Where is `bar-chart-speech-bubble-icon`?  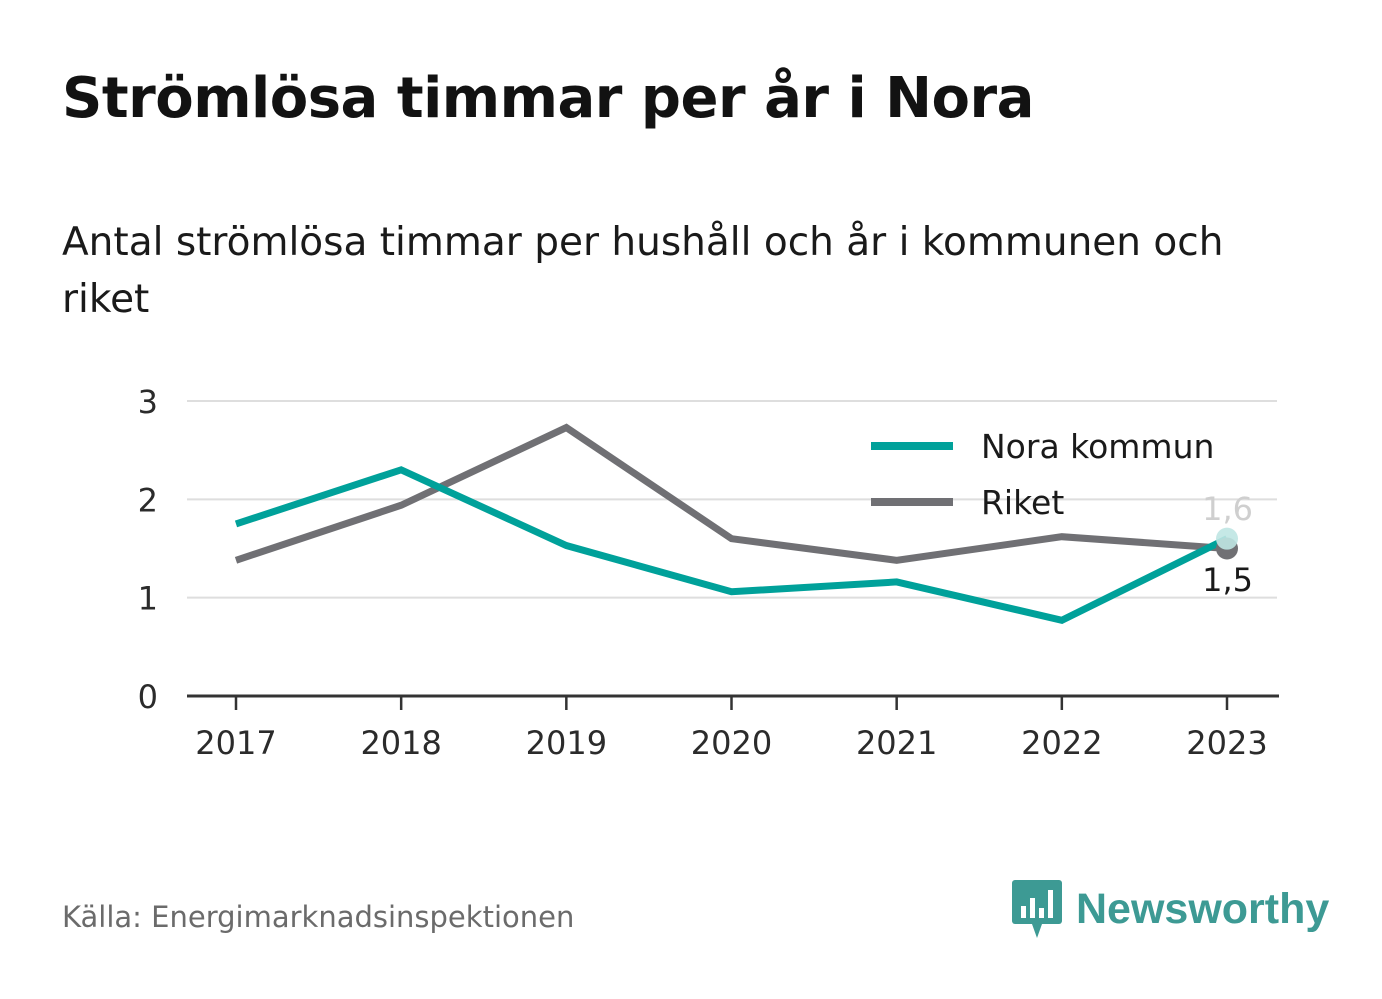 bar-chart-speech-bubble-icon is located at coordinates (1037, 909).